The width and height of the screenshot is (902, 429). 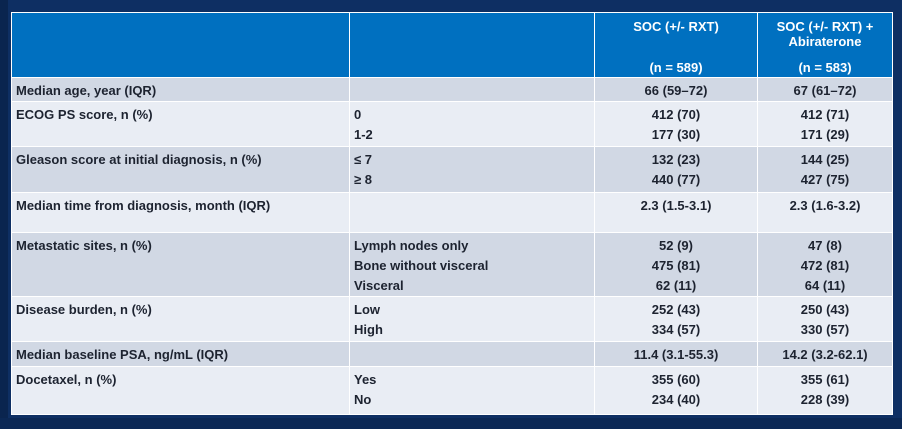 I want to click on cell-soc-docetaxel-no: 234 (40), so click(x=676, y=399).